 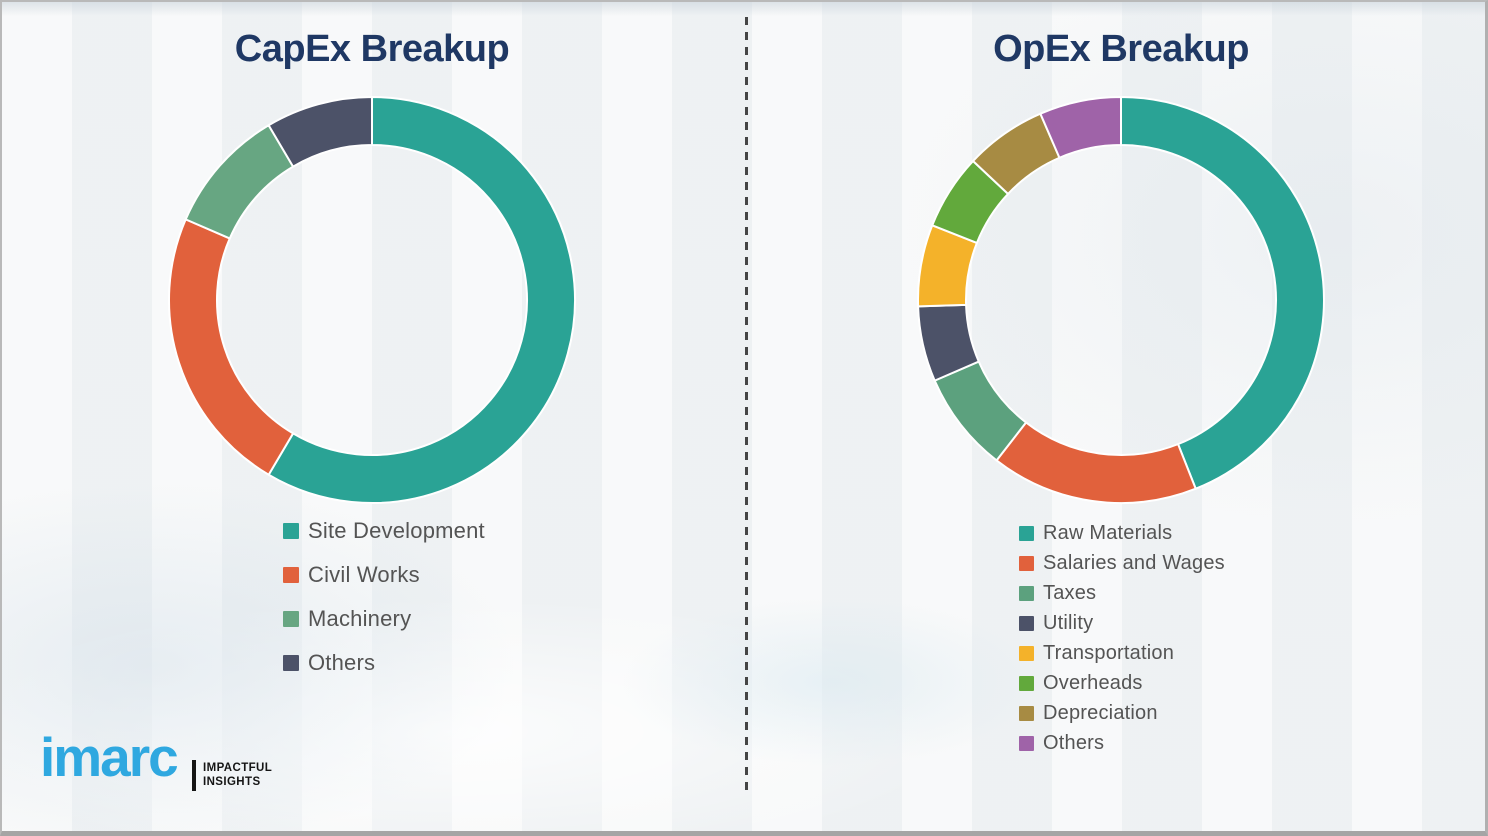 I want to click on vertical-dashed-divider, so click(x=746, y=405).